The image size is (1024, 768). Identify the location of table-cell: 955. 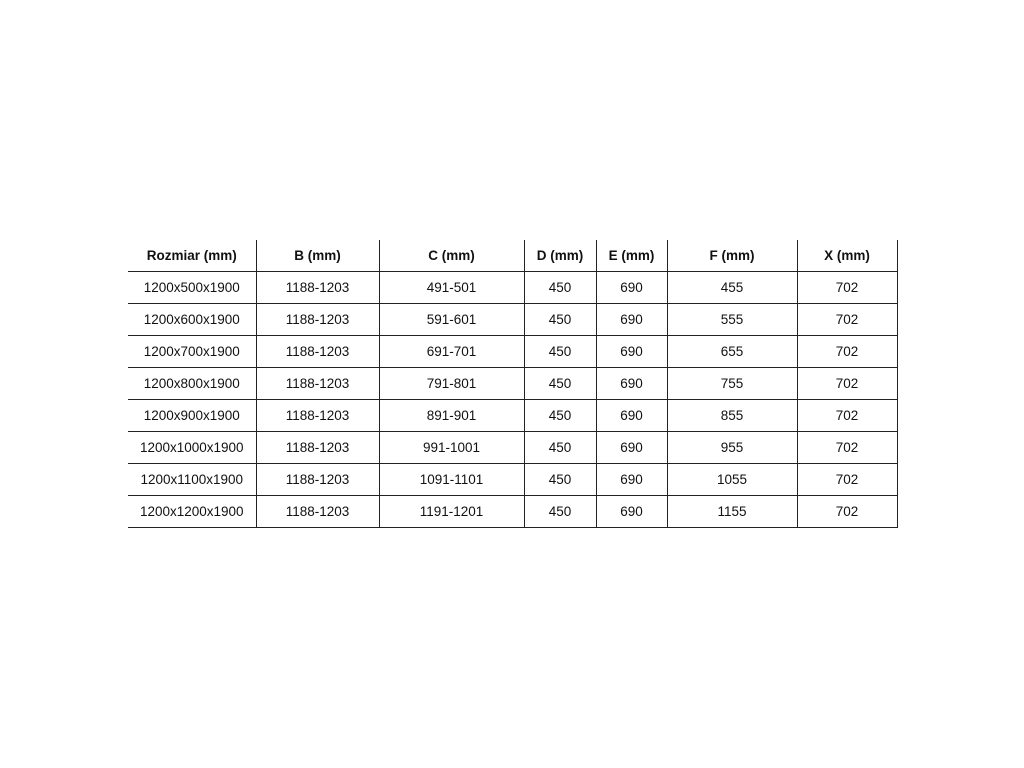
(732, 447).